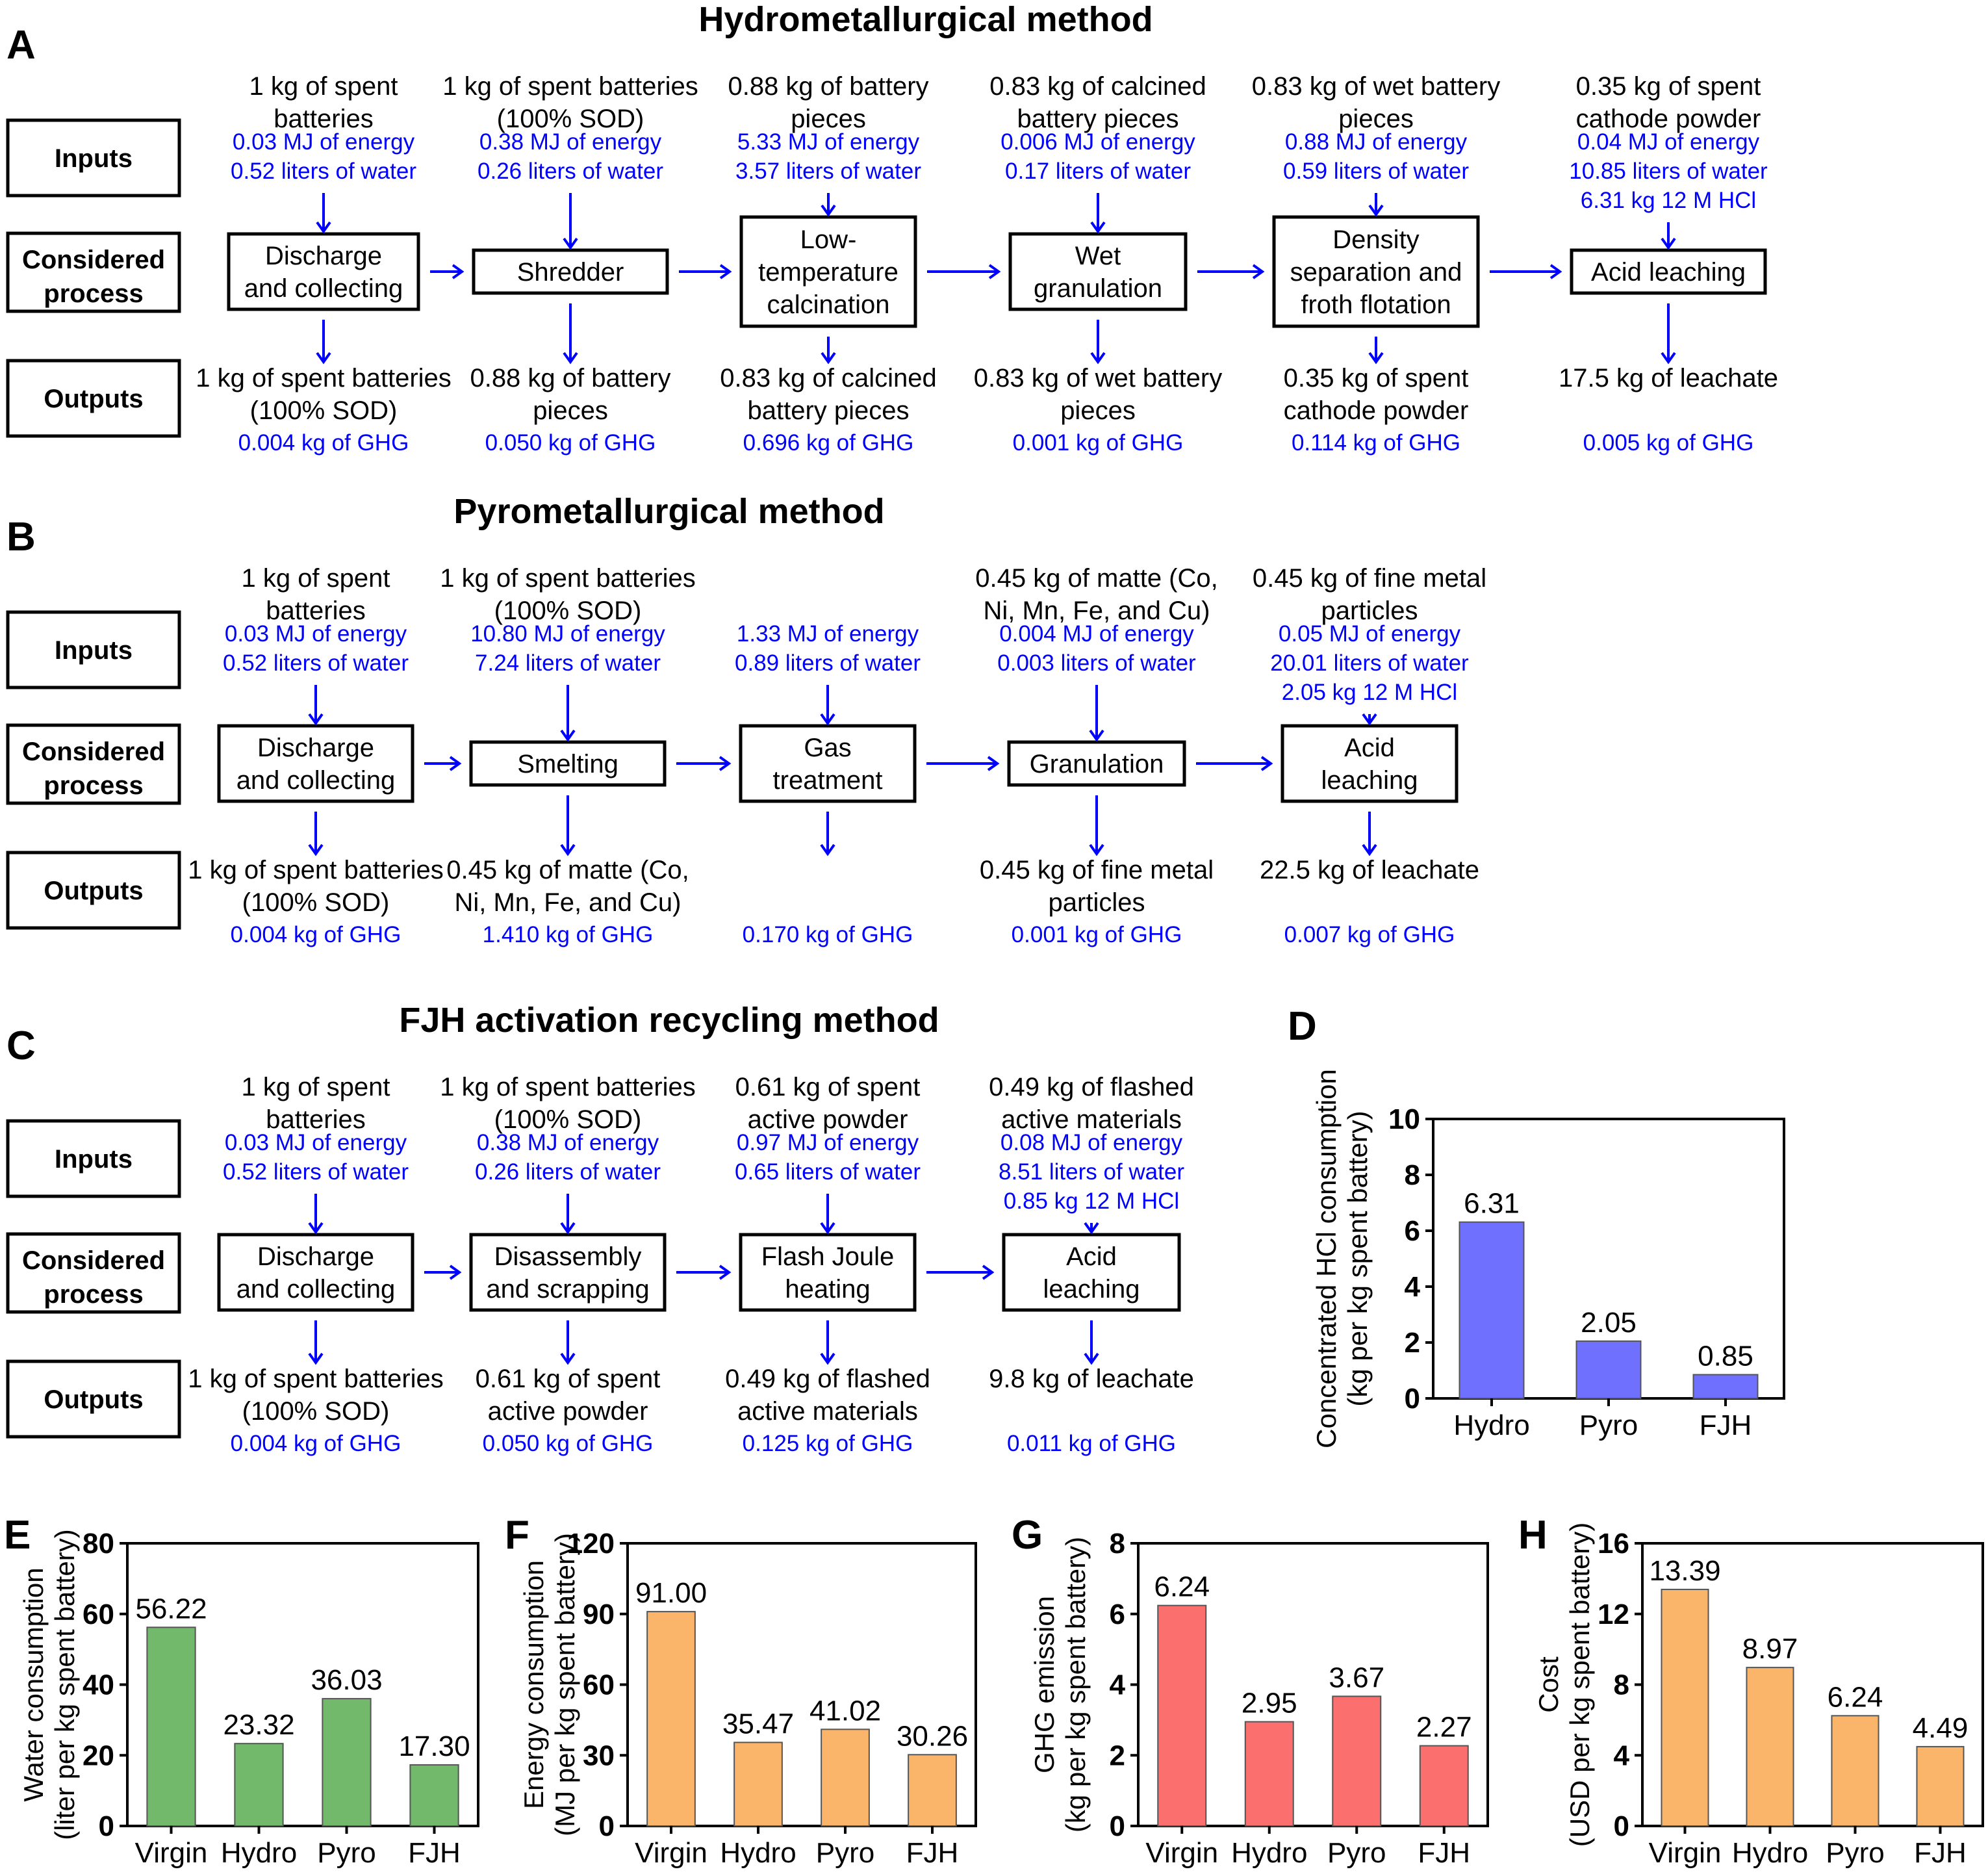 The width and height of the screenshot is (1988, 1876). Describe the element at coordinates (93, 1294) in the screenshot. I see `row-label-process: process` at that location.